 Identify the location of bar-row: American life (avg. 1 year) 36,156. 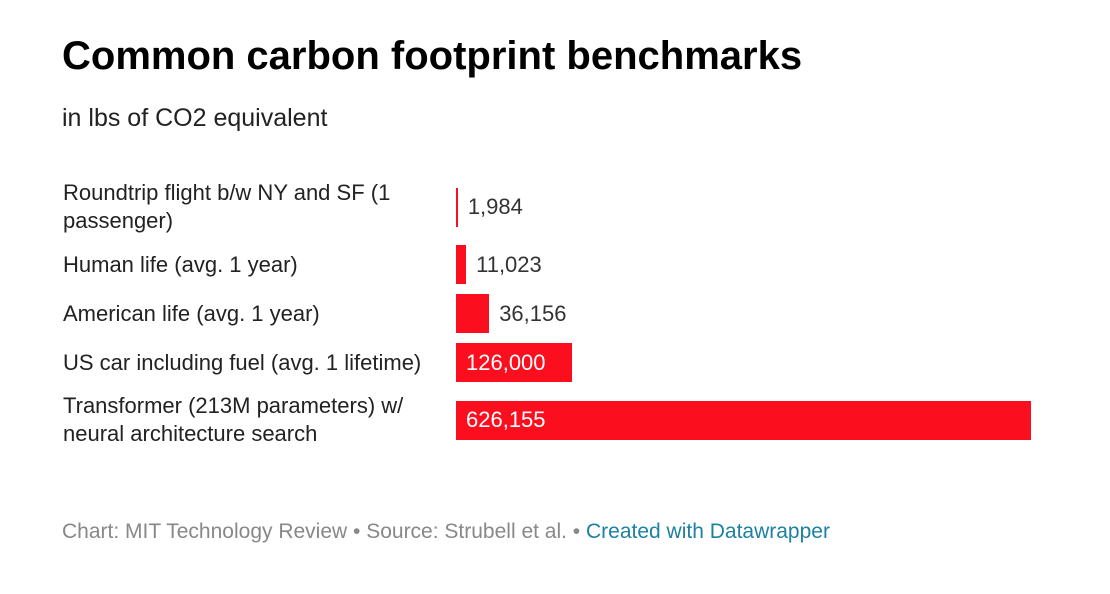
(548, 313).